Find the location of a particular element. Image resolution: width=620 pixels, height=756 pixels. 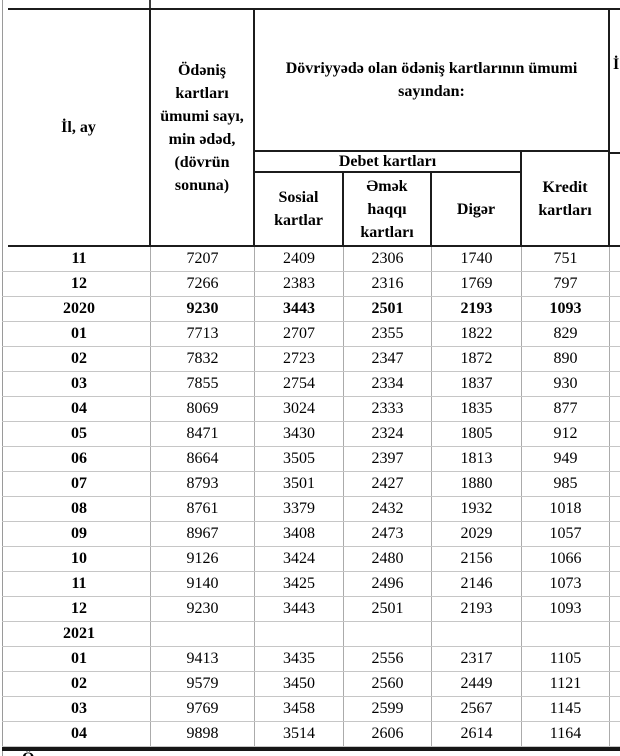

cell-other-cards: 1880 is located at coordinates (477, 484).